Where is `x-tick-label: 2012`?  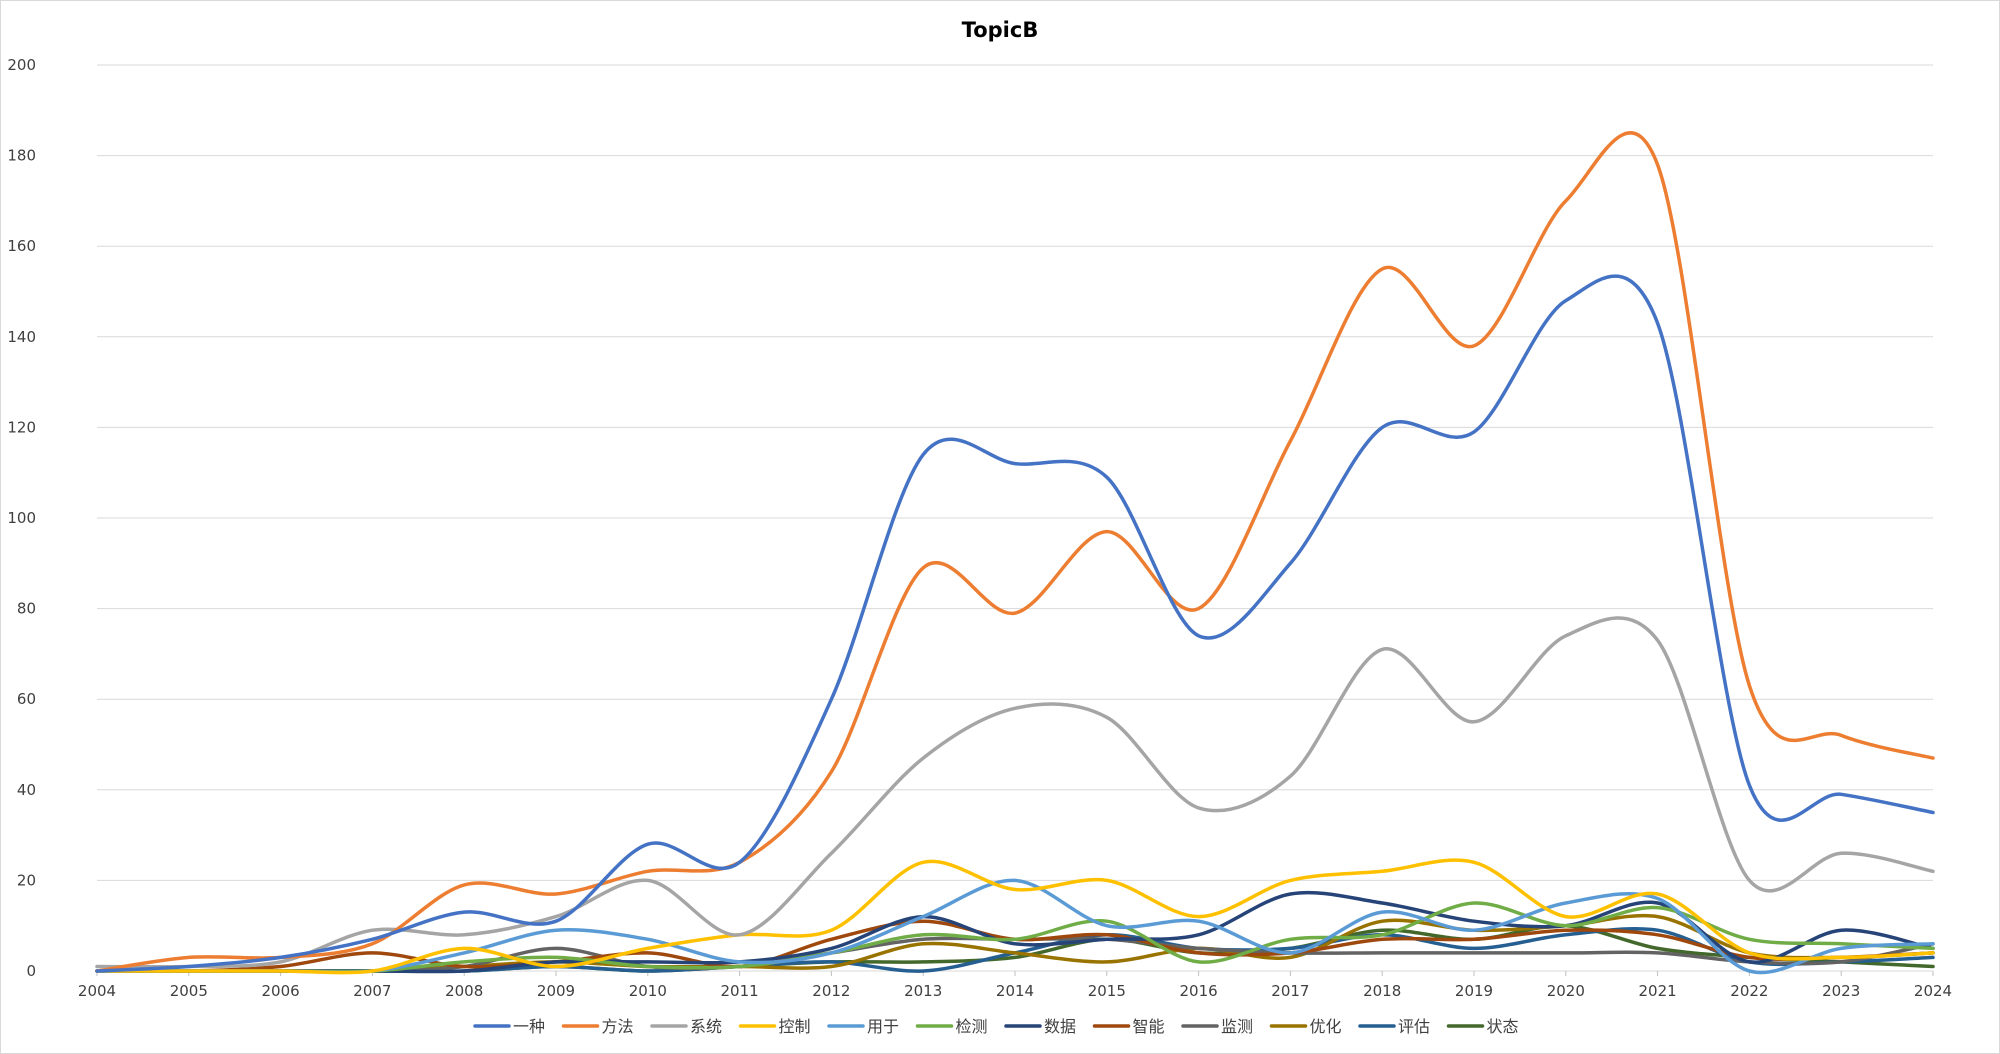 x-tick-label: 2012 is located at coordinates (831, 991).